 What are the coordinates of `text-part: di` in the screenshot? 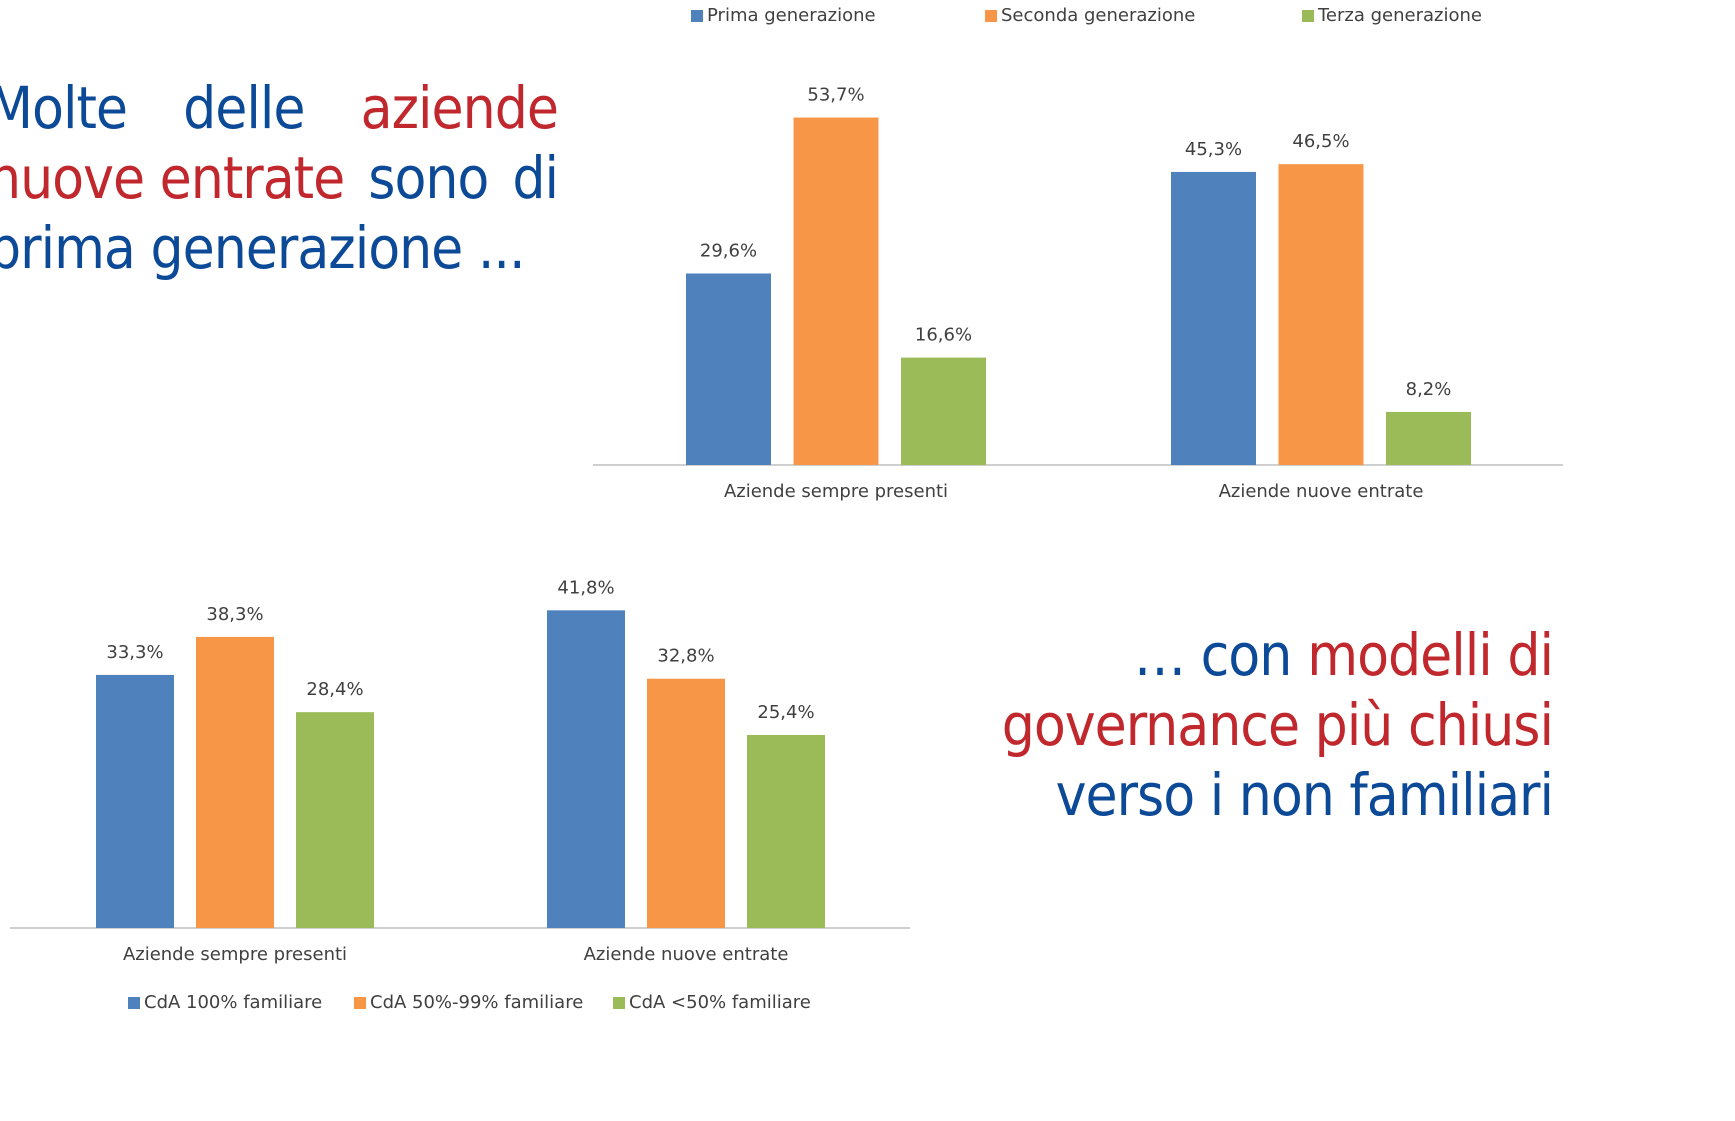 It's located at (535, 178).